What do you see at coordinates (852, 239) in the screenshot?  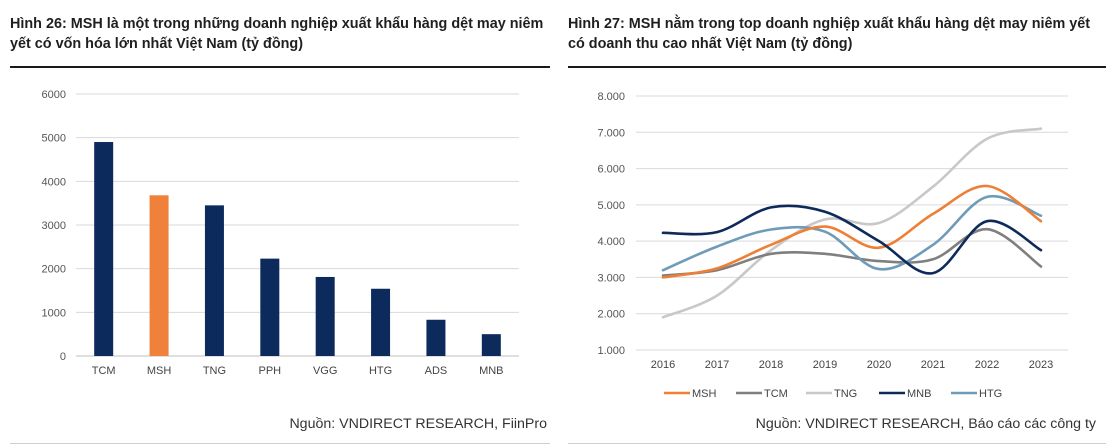 I see `series-line-mnb` at bounding box center [852, 239].